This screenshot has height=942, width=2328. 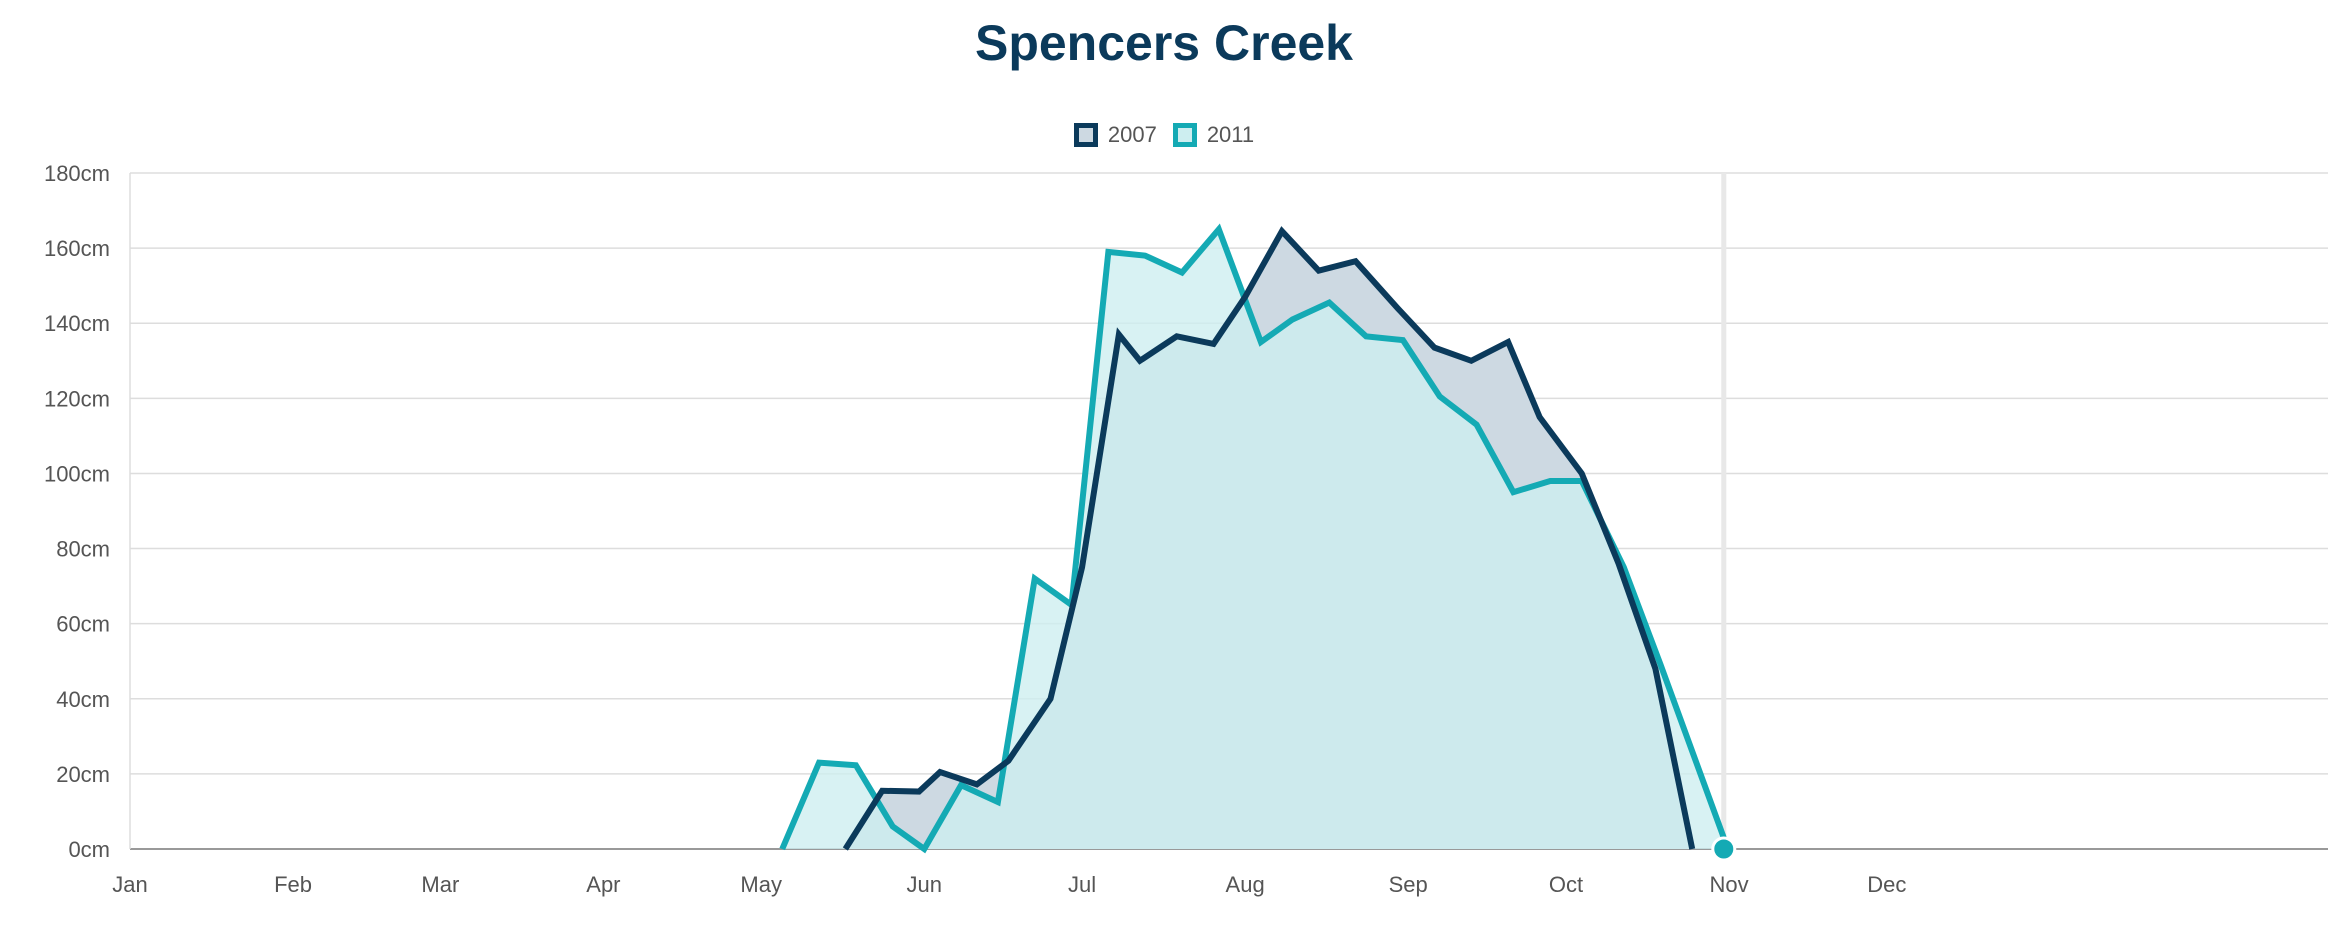 What do you see at coordinates (924, 884) in the screenshot?
I see `x-tick-label: Jun` at bounding box center [924, 884].